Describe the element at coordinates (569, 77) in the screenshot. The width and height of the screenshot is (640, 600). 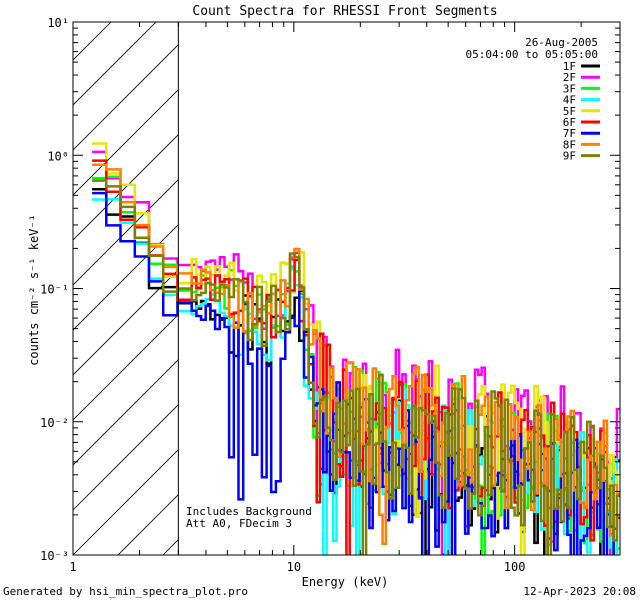
I see `legend-label-2F: 2F` at that location.